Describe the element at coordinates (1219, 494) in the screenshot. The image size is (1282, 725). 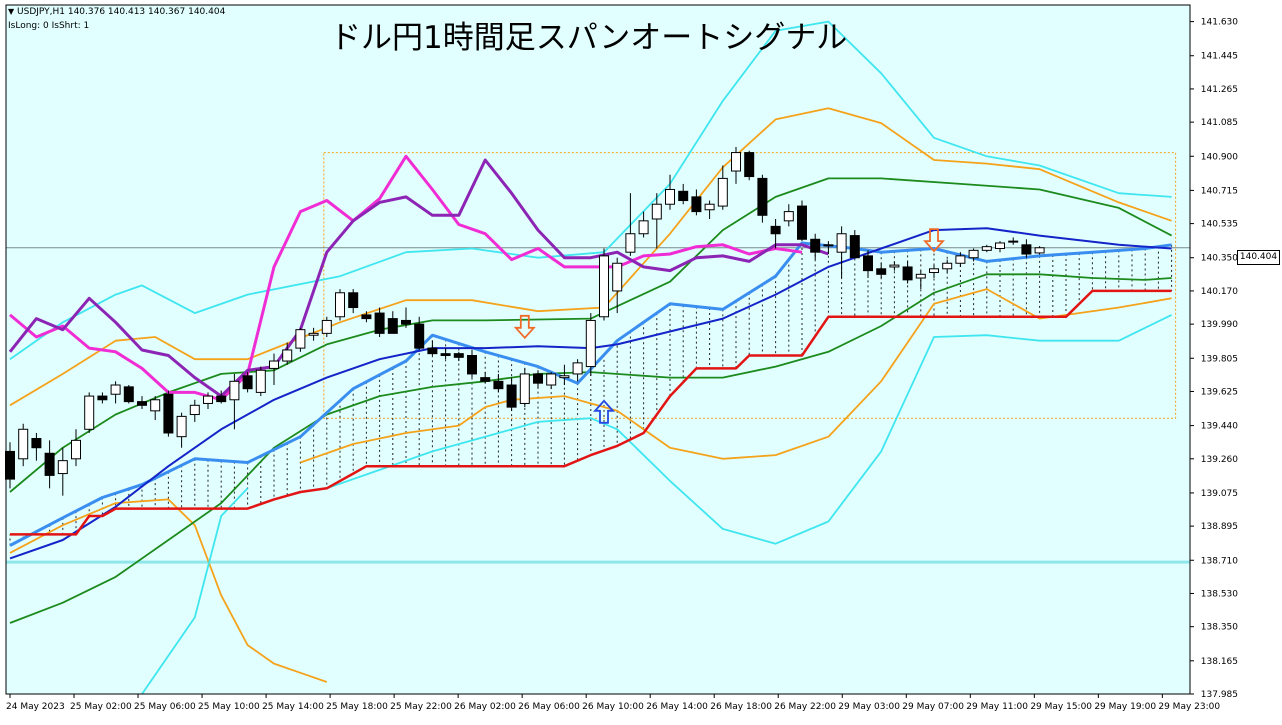
I see `y-tick-label: 139.075` at that location.